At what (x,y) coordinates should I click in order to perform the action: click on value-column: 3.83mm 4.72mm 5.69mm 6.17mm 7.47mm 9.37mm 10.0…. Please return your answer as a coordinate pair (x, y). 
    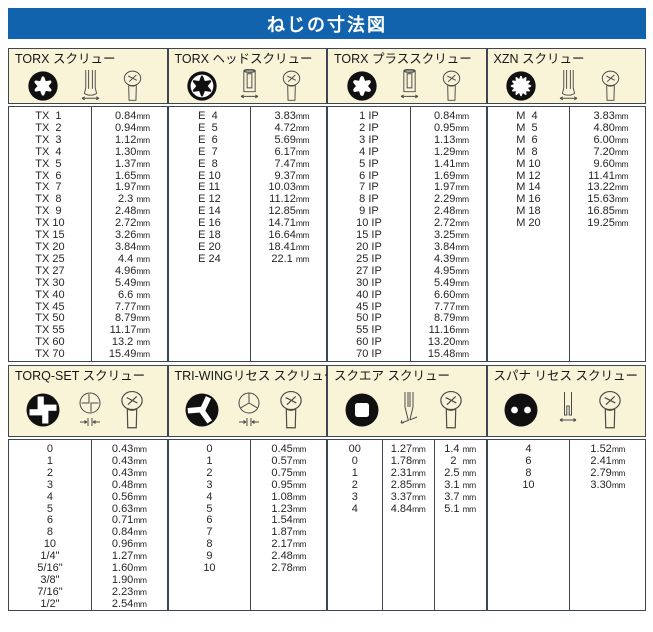
    Looking at the image, I should click on (288, 234).